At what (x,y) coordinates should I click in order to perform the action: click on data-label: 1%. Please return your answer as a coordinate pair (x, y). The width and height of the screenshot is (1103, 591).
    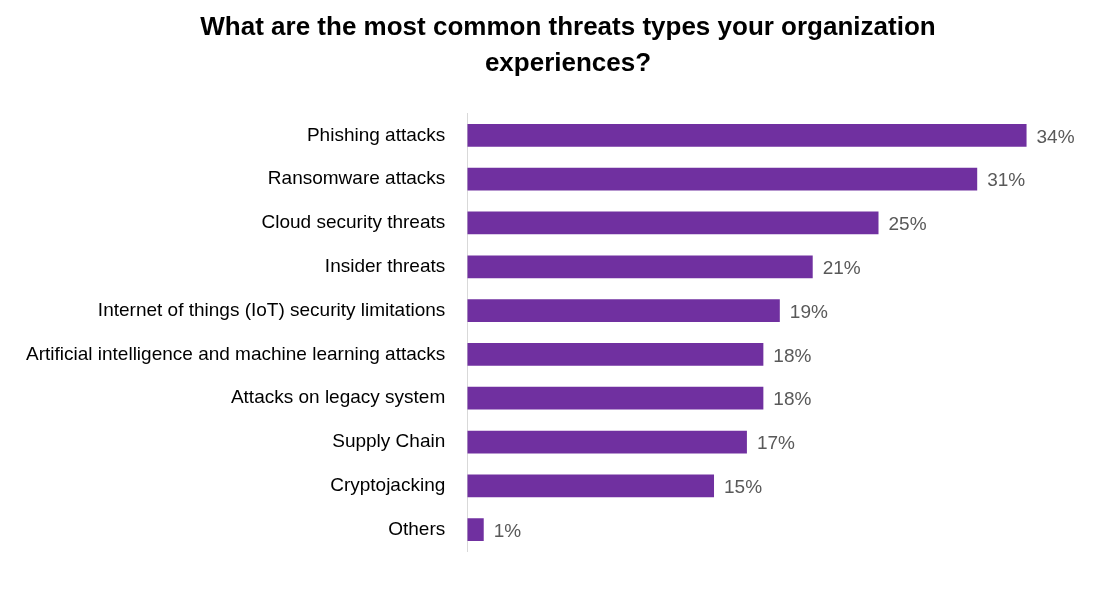
    Looking at the image, I should click on (507, 530).